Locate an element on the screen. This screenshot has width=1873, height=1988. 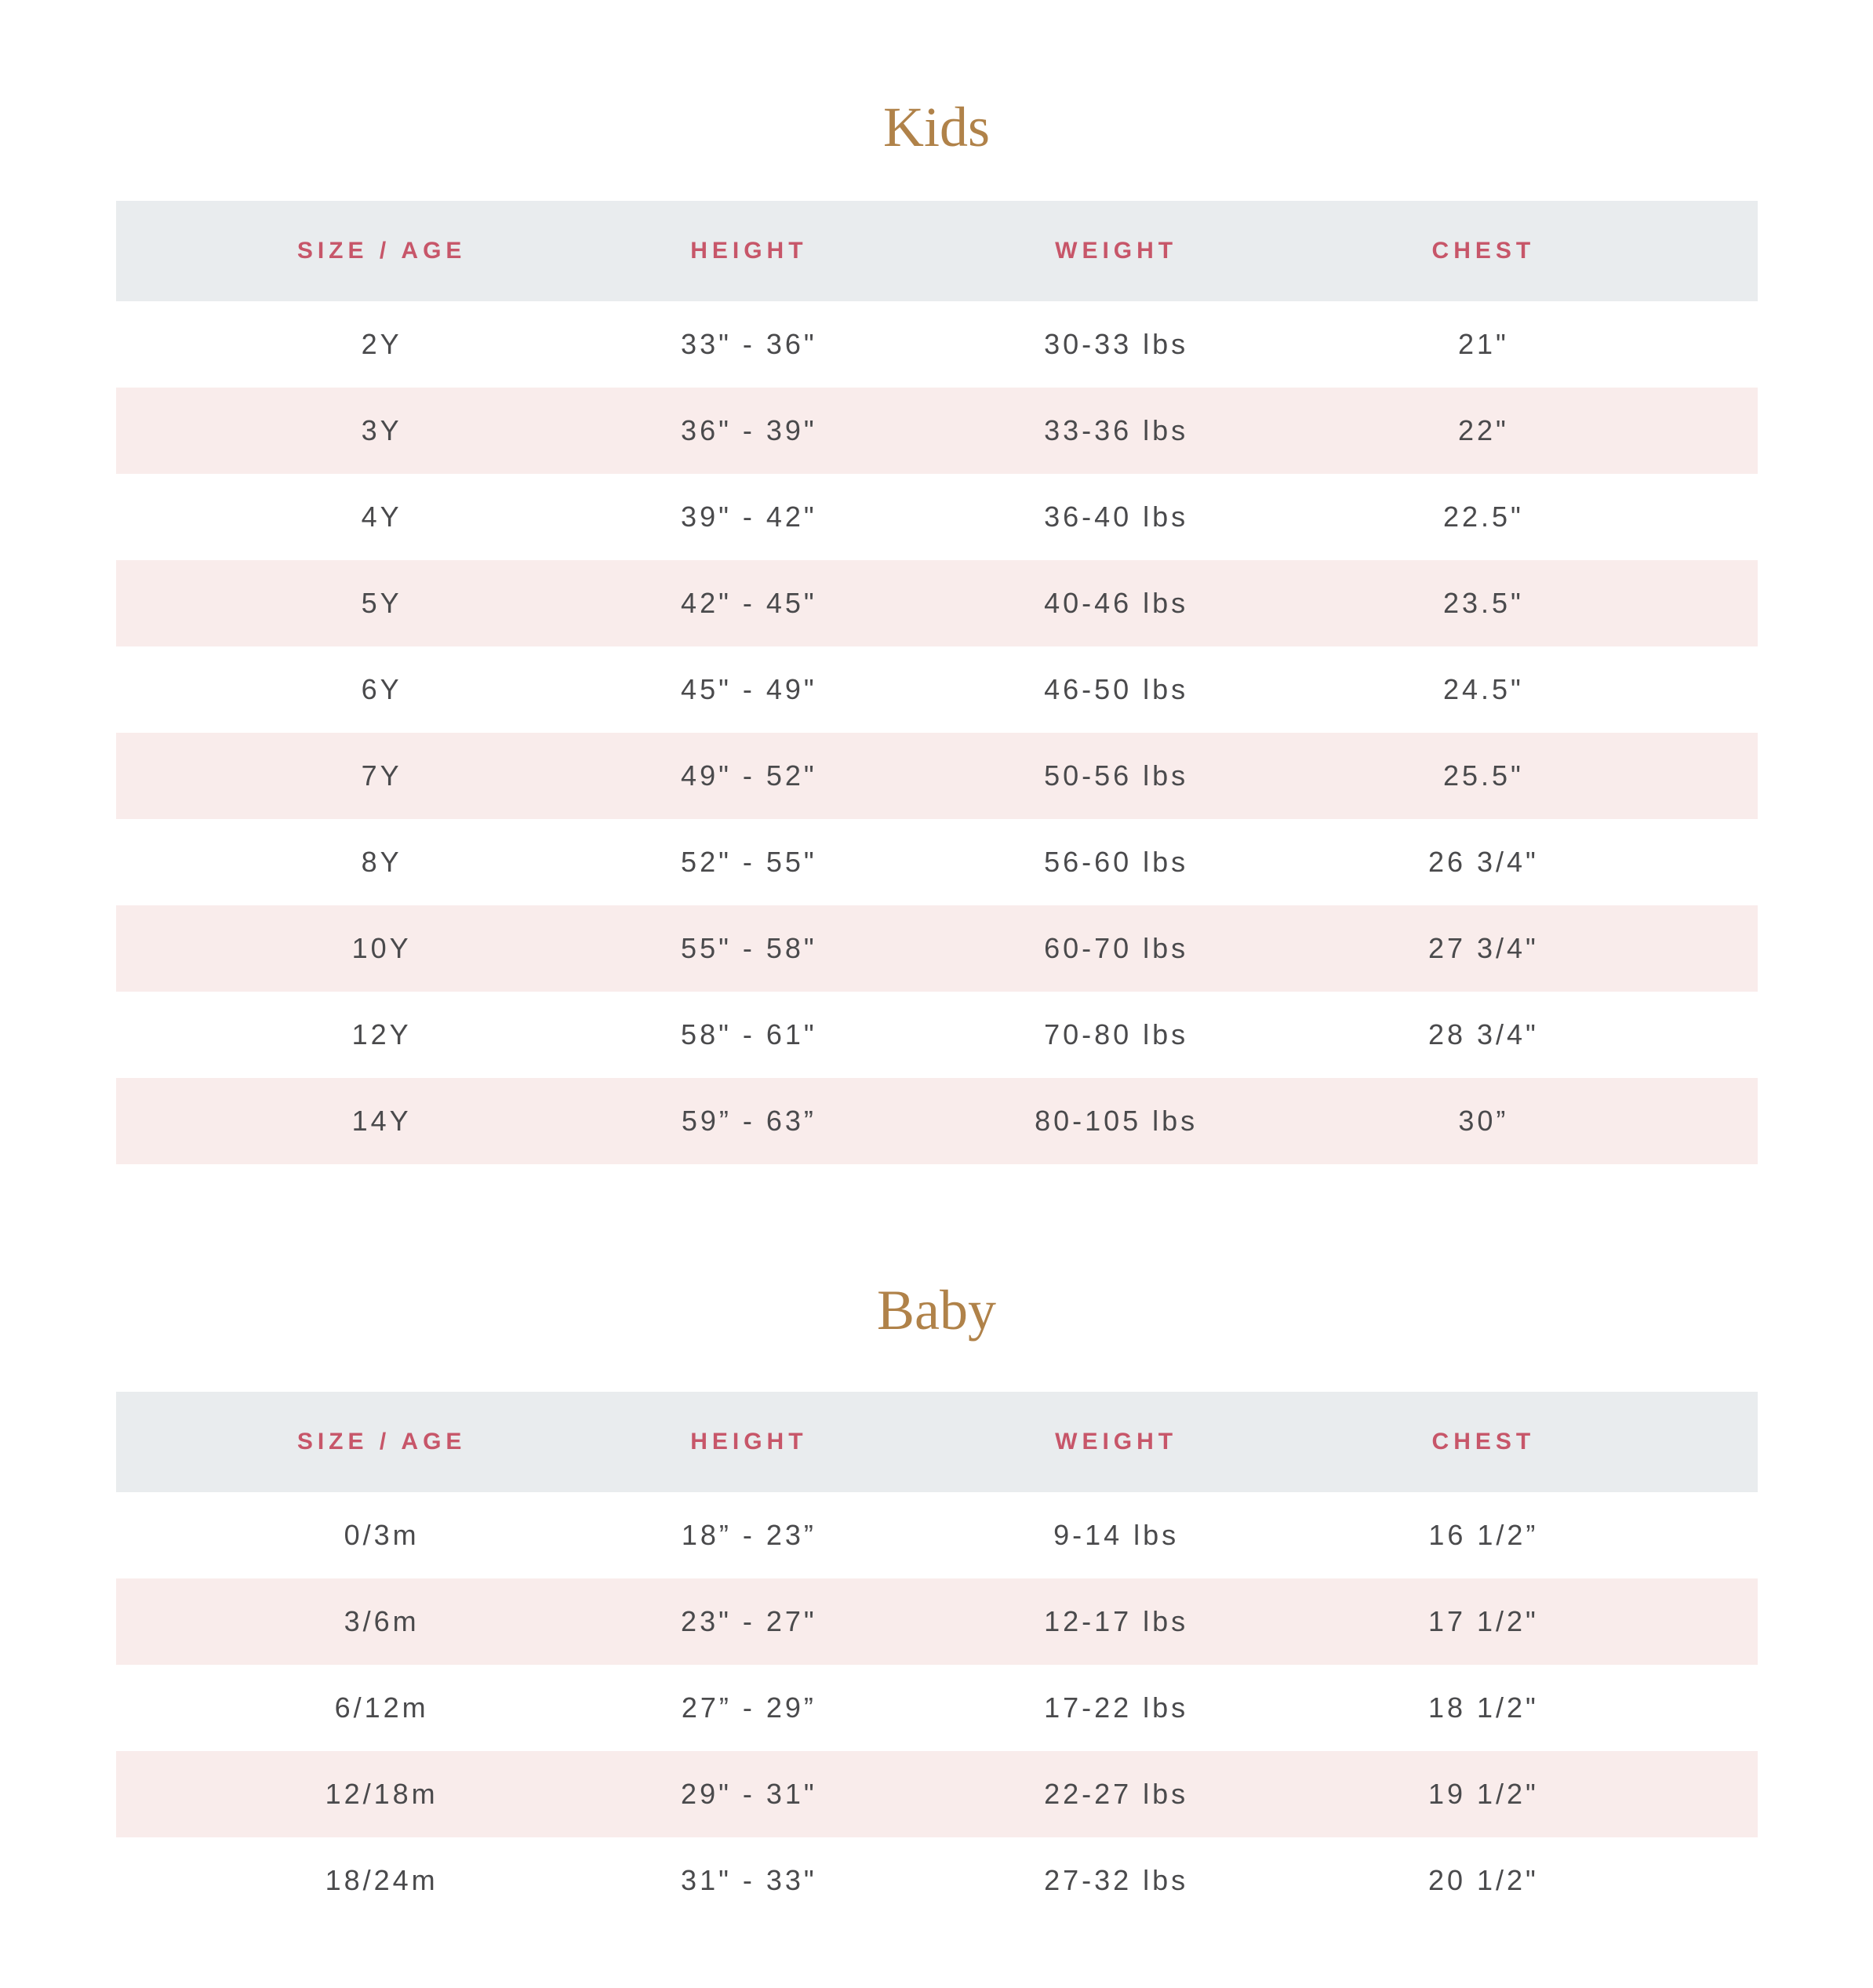
table-cell-height: 27” - 29” is located at coordinates (748, 1708).